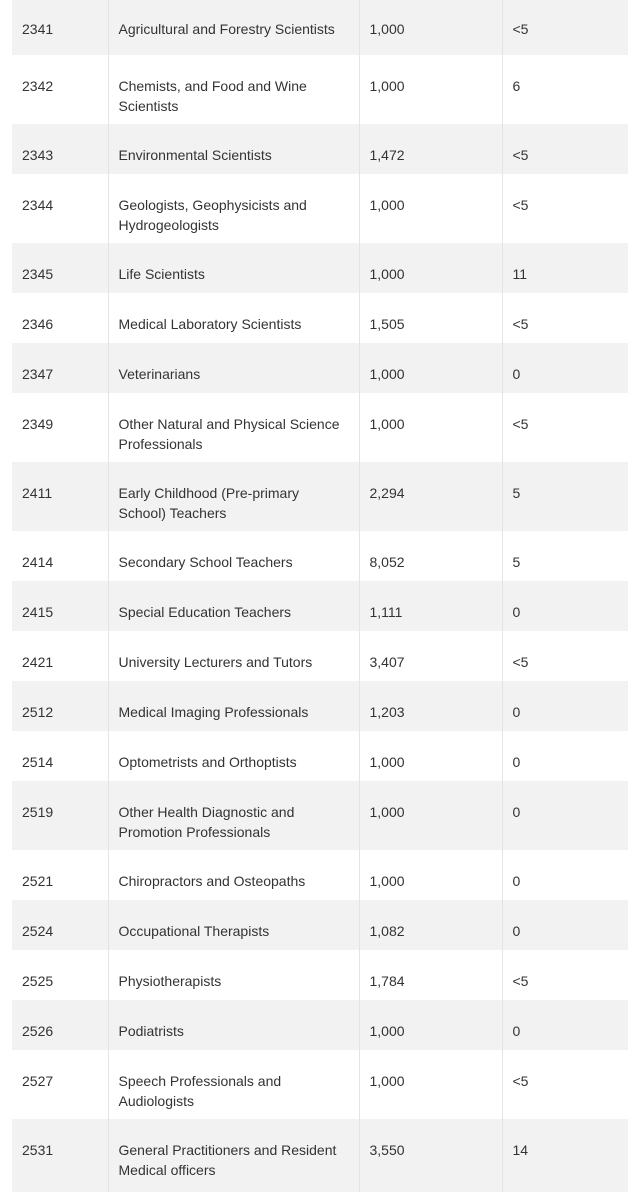 The width and height of the screenshot is (632, 1192). Describe the element at coordinates (234, 875) in the screenshot. I see `occupation-cell: Chiropractors and Osteopaths` at that location.